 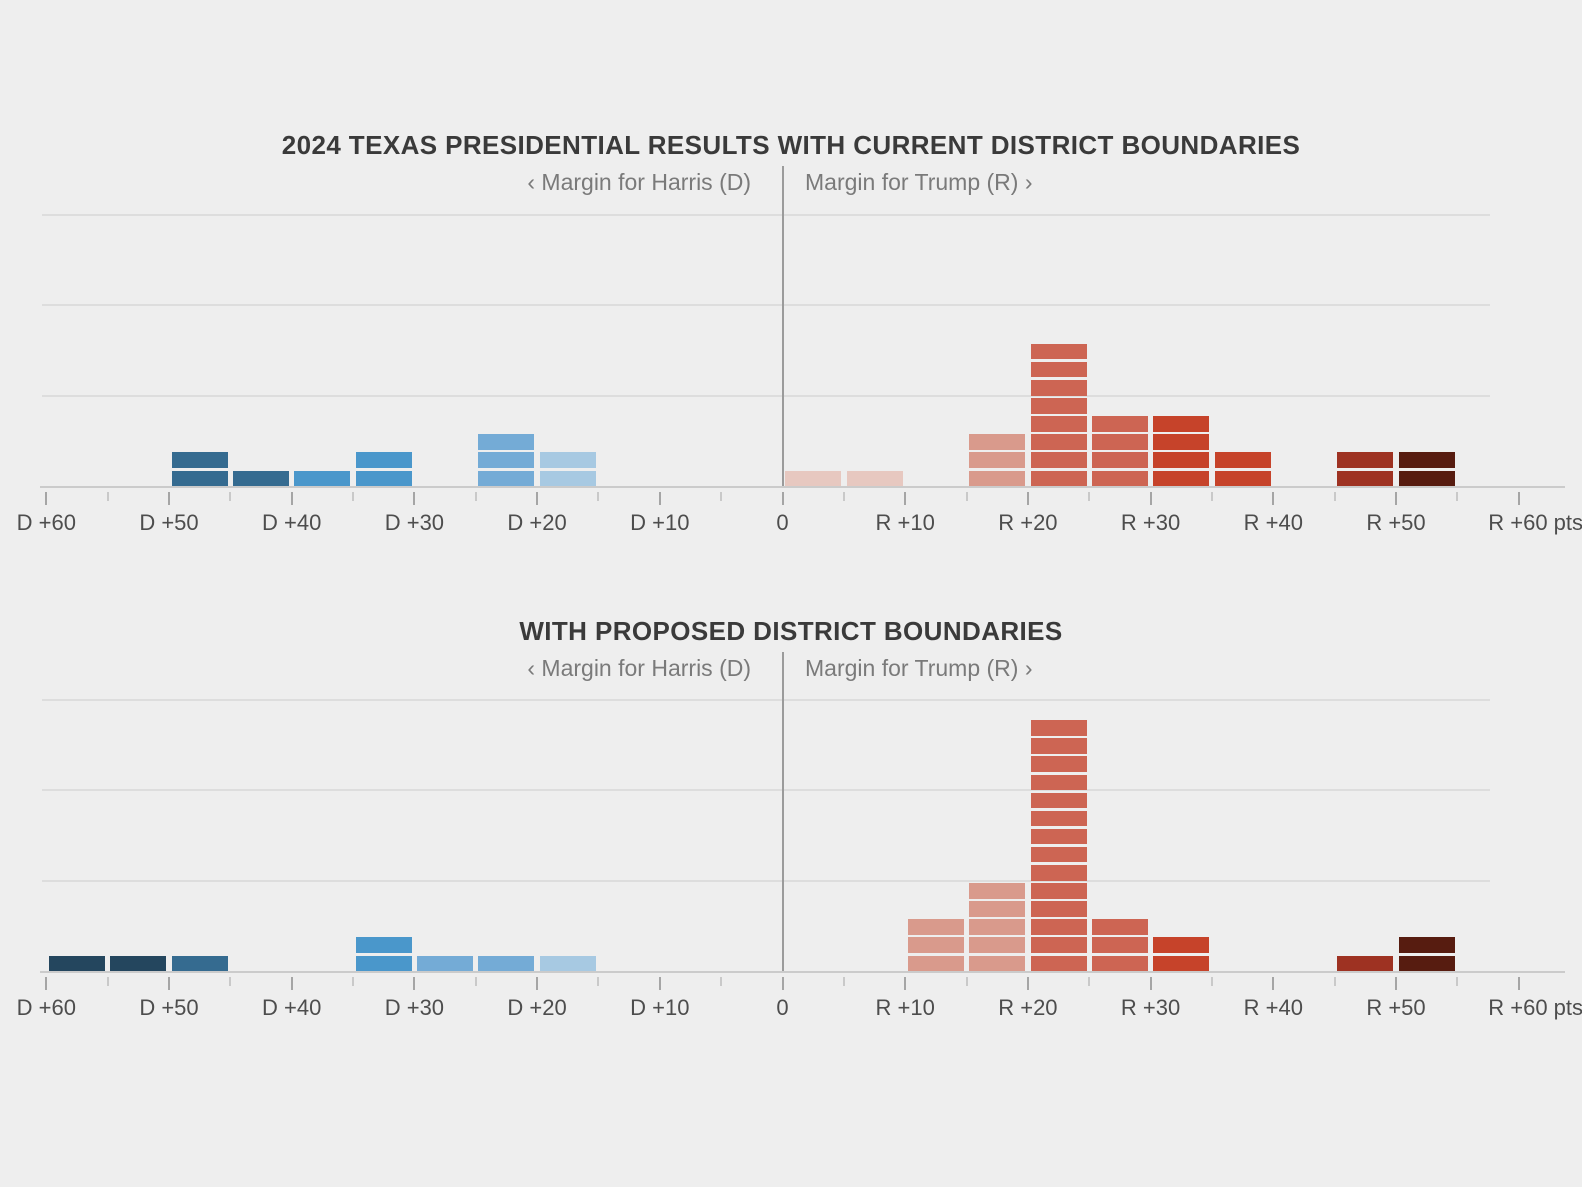 What do you see at coordinates (1150, 522) in the screenshot?
I see `axis-tick-label: R +30` at bounding box center [1150, 522].